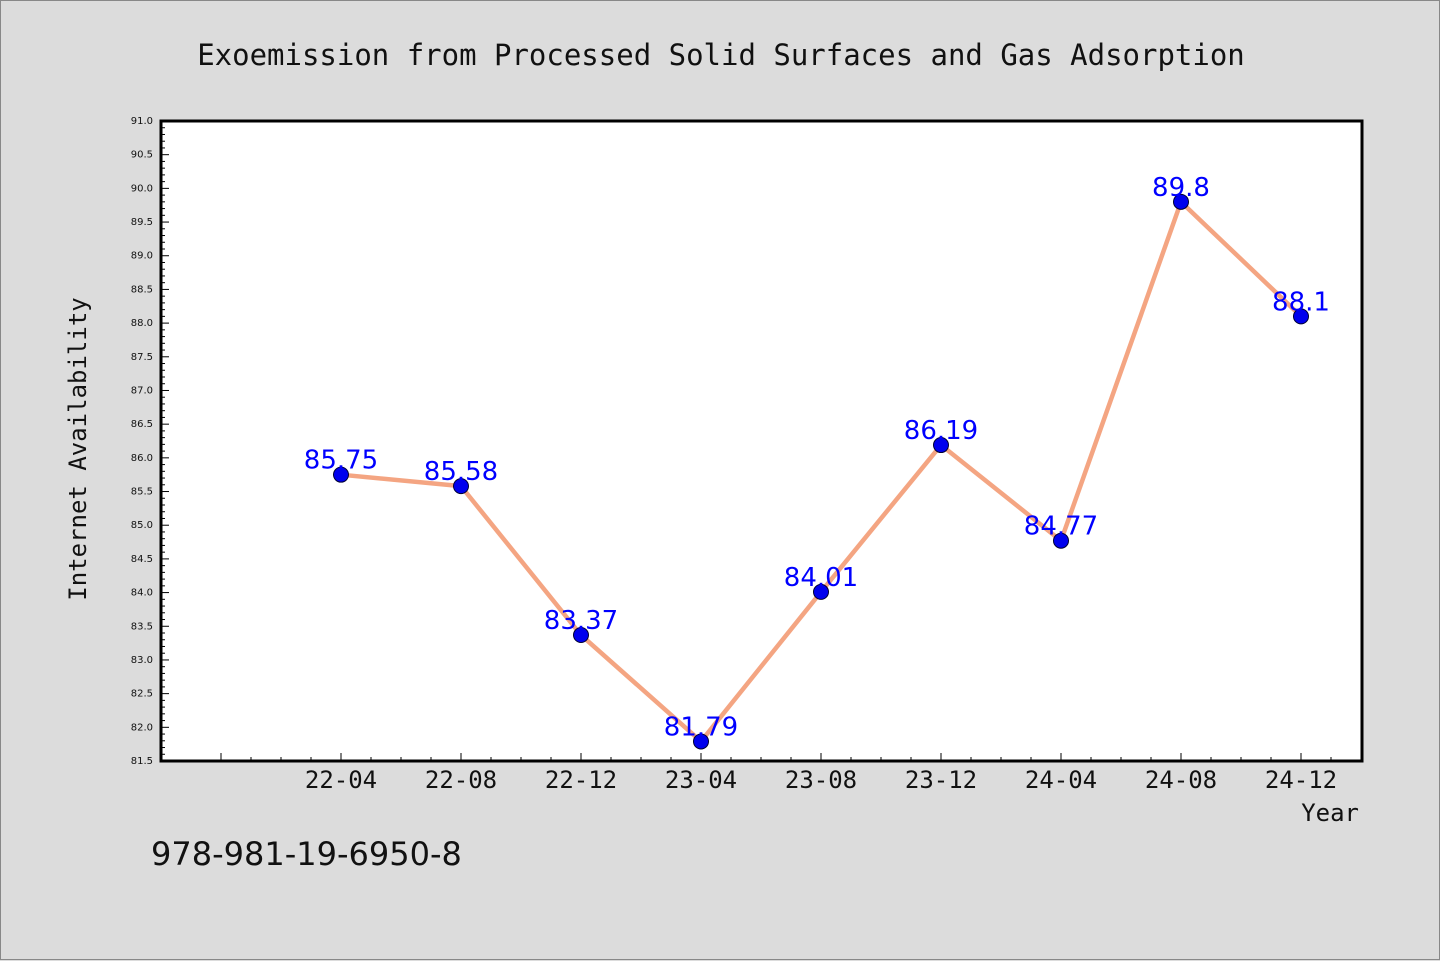 This screenshot has width=1440, height=961. Describe the element at coordinates (941, 780) in the screenshot. I see `x-tick-label: 23-12` at that location.